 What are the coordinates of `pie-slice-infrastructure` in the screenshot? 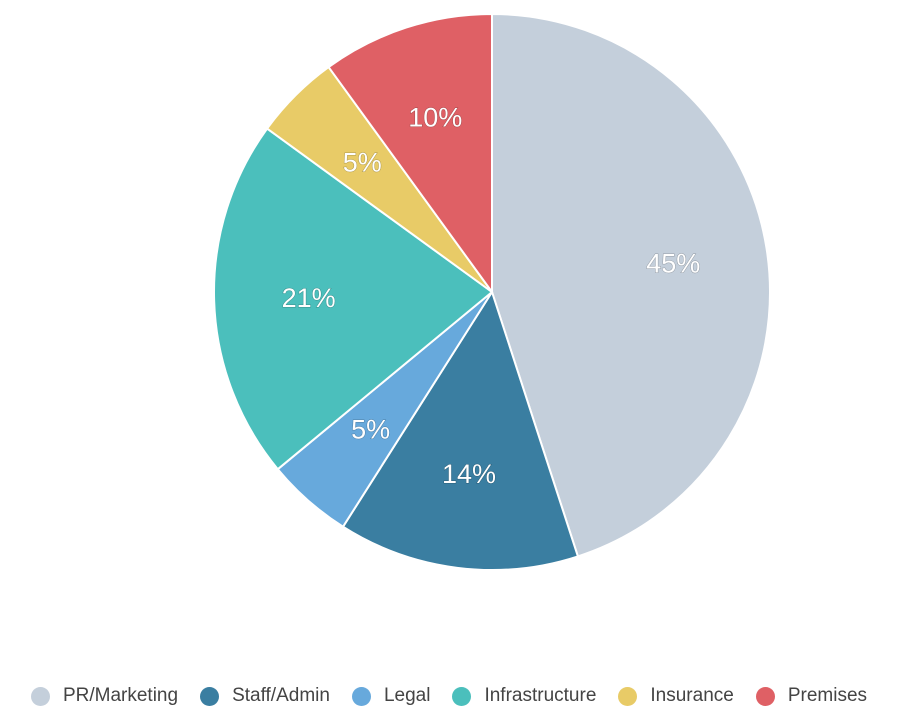 It's located at (353, 299).